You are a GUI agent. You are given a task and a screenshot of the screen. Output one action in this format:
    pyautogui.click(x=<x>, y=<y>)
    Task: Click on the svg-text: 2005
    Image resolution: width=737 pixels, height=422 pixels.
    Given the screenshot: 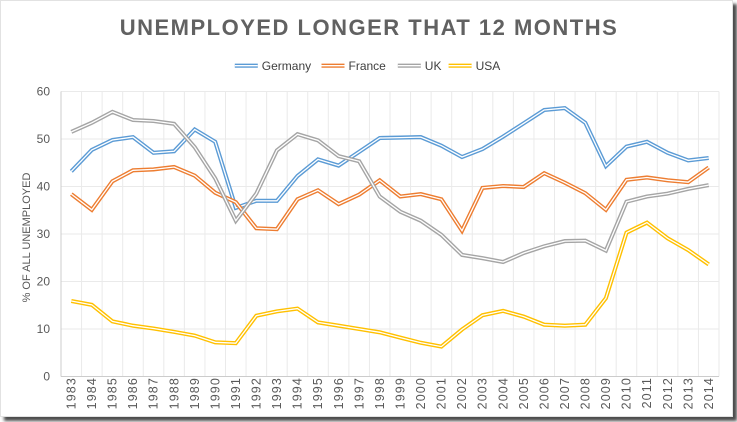 What is the action you would take?
    pyautogui.click(x=524, y=393)
    